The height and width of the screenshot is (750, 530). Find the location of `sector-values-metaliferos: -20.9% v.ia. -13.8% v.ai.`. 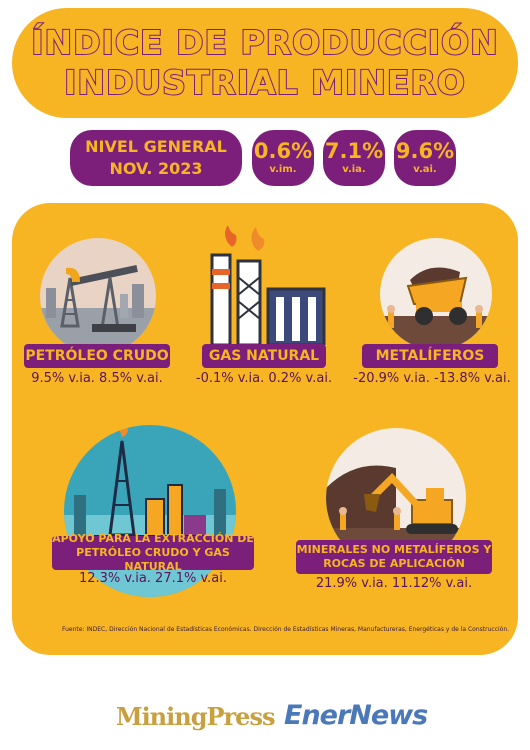

sector-values-metaliferos: -20.9% v.ia. -13.8% v.ai. is located at coordinates (432, 378).